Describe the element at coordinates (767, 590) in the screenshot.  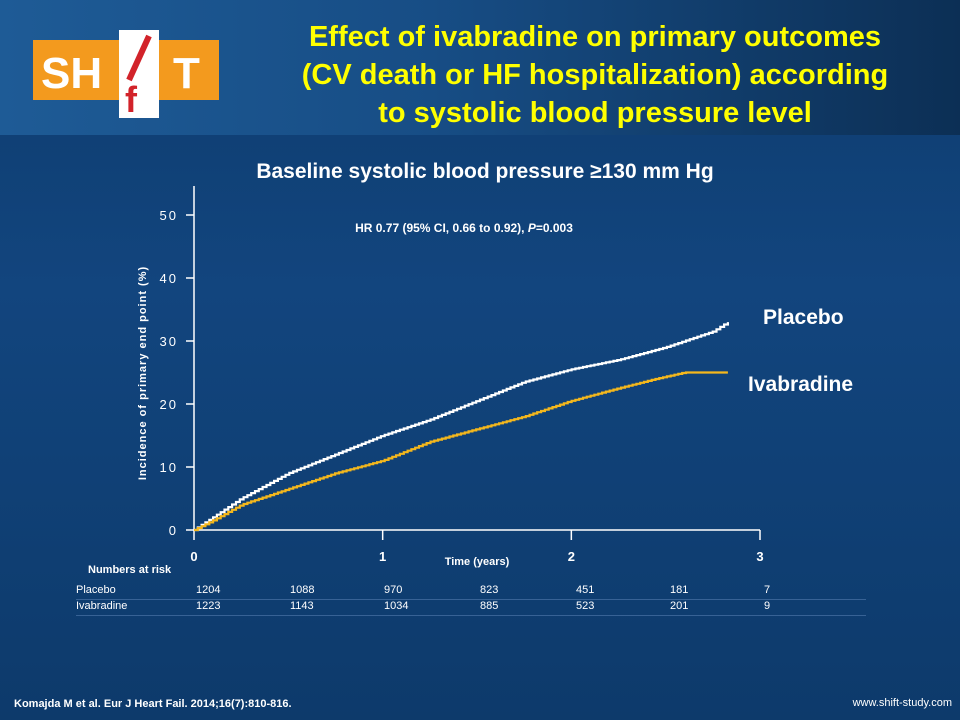
I see `risk-cell: 7` at that location.